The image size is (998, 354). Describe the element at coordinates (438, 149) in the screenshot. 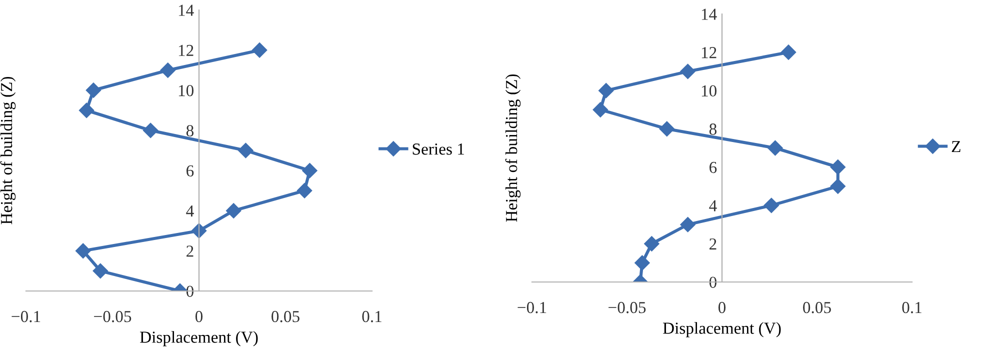

I see `legend-label: Series 1` at that location.